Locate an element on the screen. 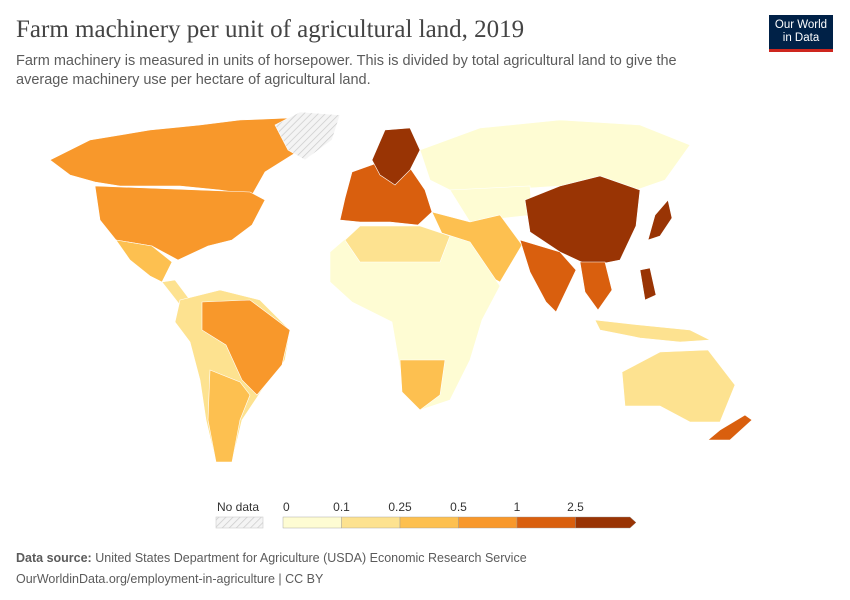  region-indonesia is located at coordinates (653, 331).